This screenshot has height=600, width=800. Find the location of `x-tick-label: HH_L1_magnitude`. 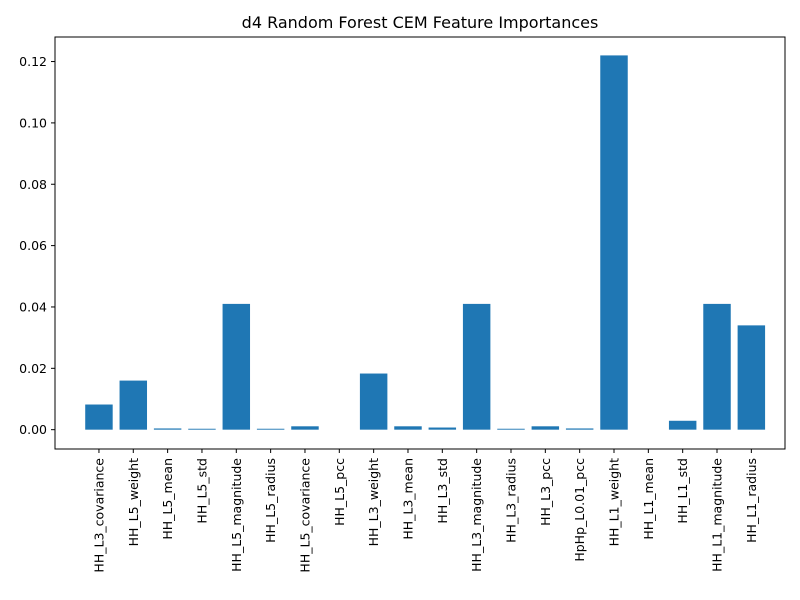

x-tick-label: HH_L1_magnitude is located at coordinates (717, 515).